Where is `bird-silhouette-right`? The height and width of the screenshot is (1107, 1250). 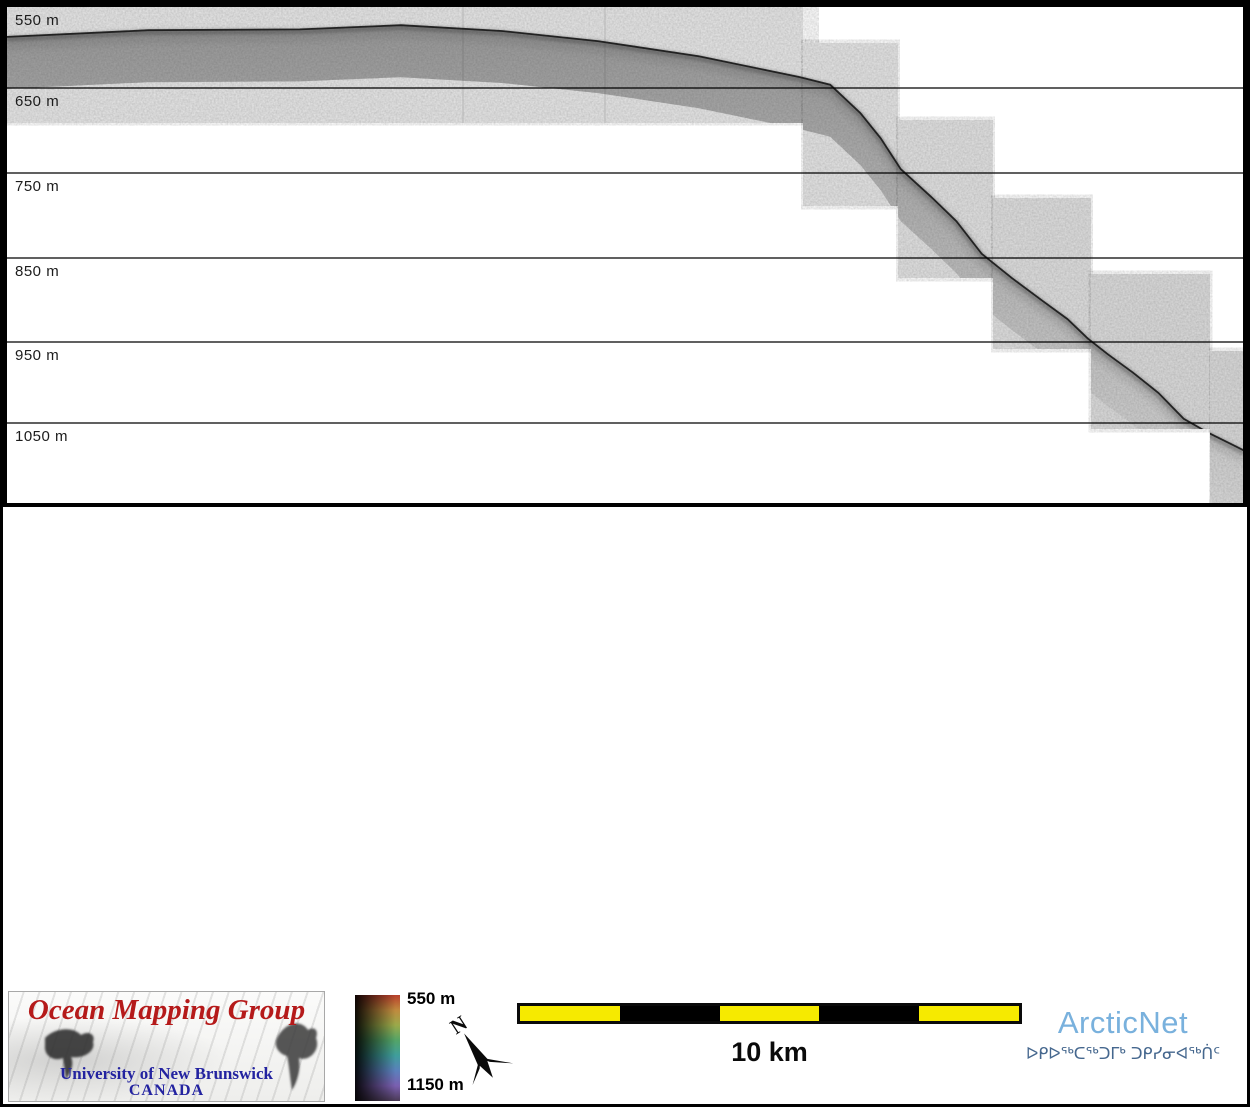 bird-silhouette-right is located at coordinates (296, 1056).